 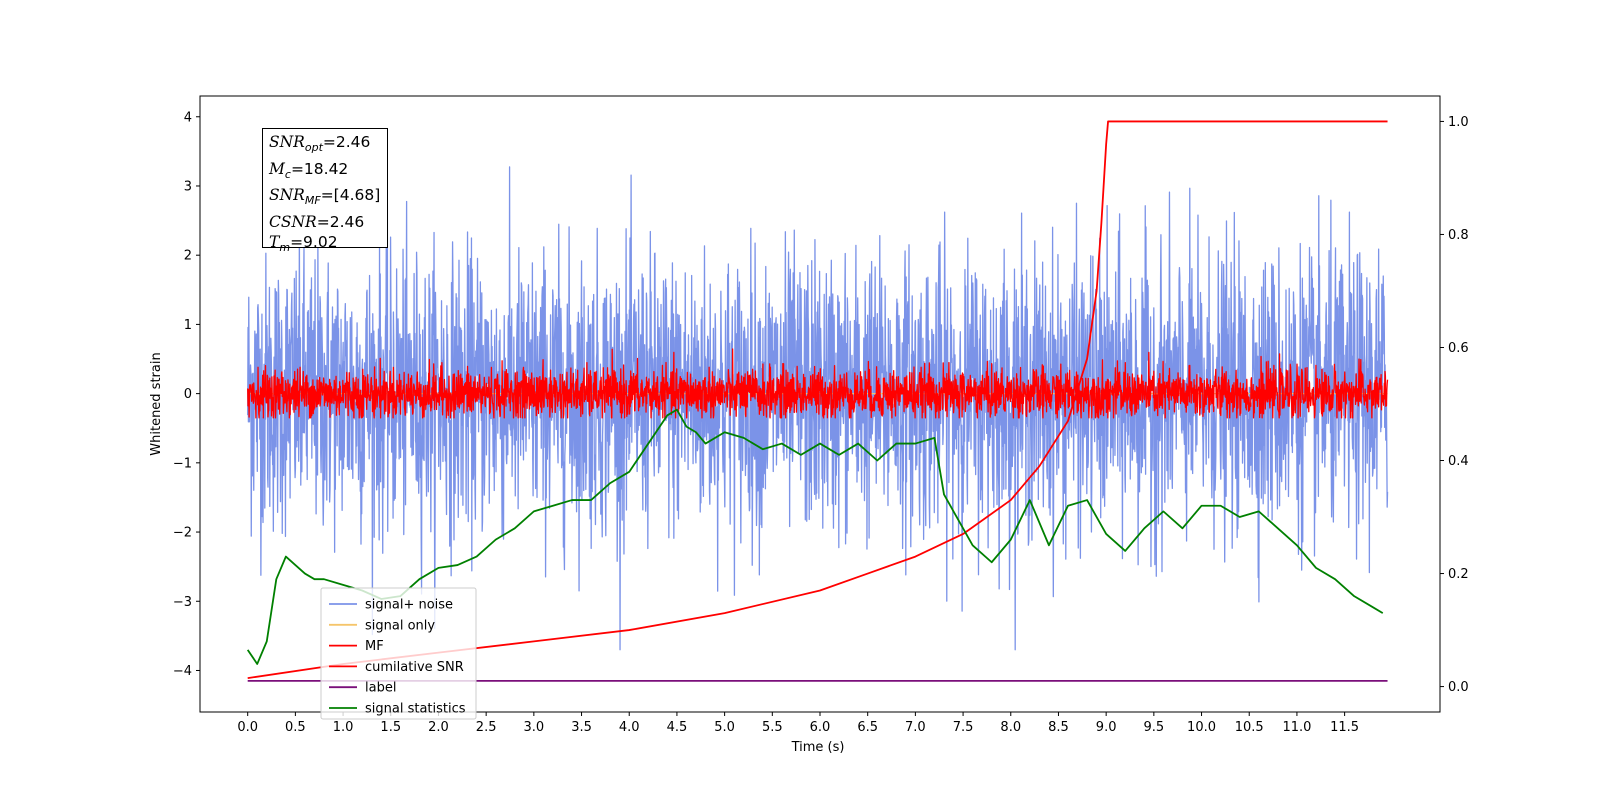 I want to click on legend-entry: signal statistics, so click(x=415, y=709).